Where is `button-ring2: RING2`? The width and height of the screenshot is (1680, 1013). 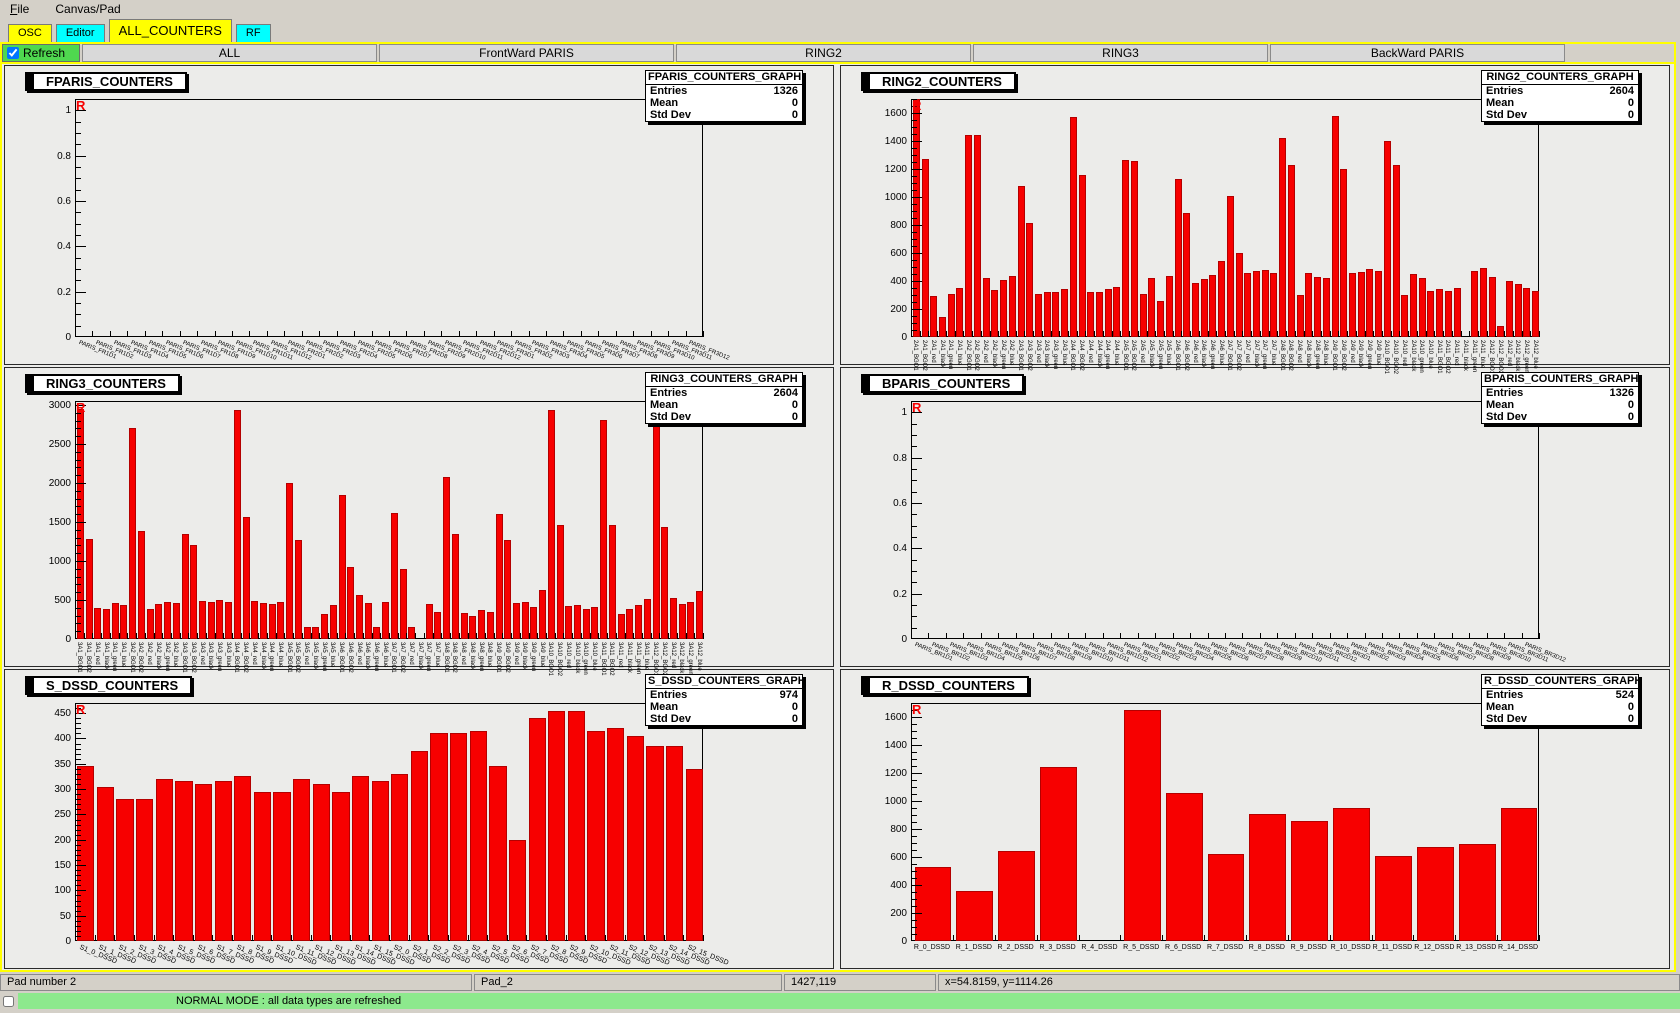
button-ring2: RING2 is located at coordinates (823, 53).